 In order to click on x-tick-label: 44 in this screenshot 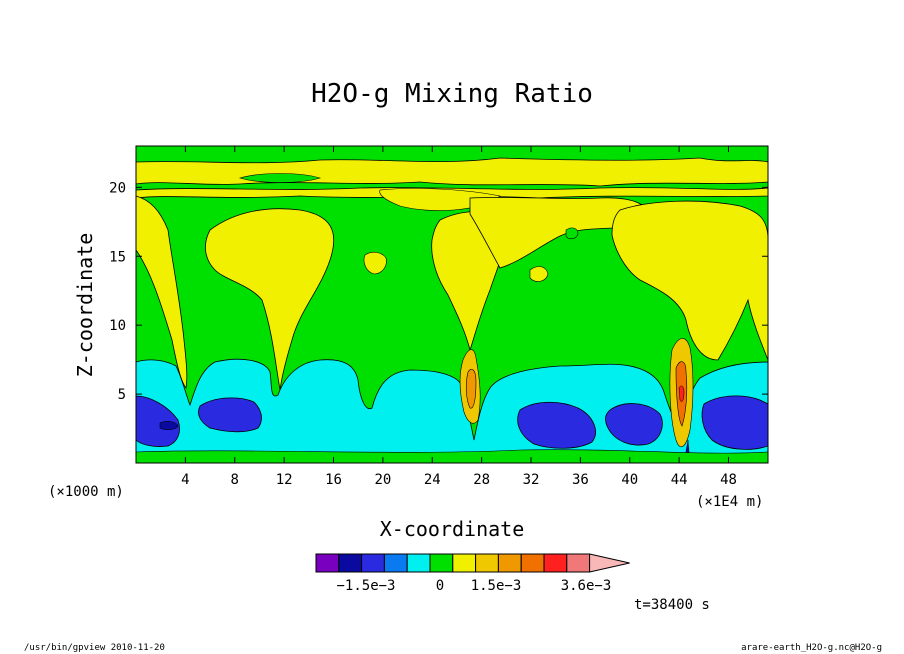, I will do `click(679, 480)`.